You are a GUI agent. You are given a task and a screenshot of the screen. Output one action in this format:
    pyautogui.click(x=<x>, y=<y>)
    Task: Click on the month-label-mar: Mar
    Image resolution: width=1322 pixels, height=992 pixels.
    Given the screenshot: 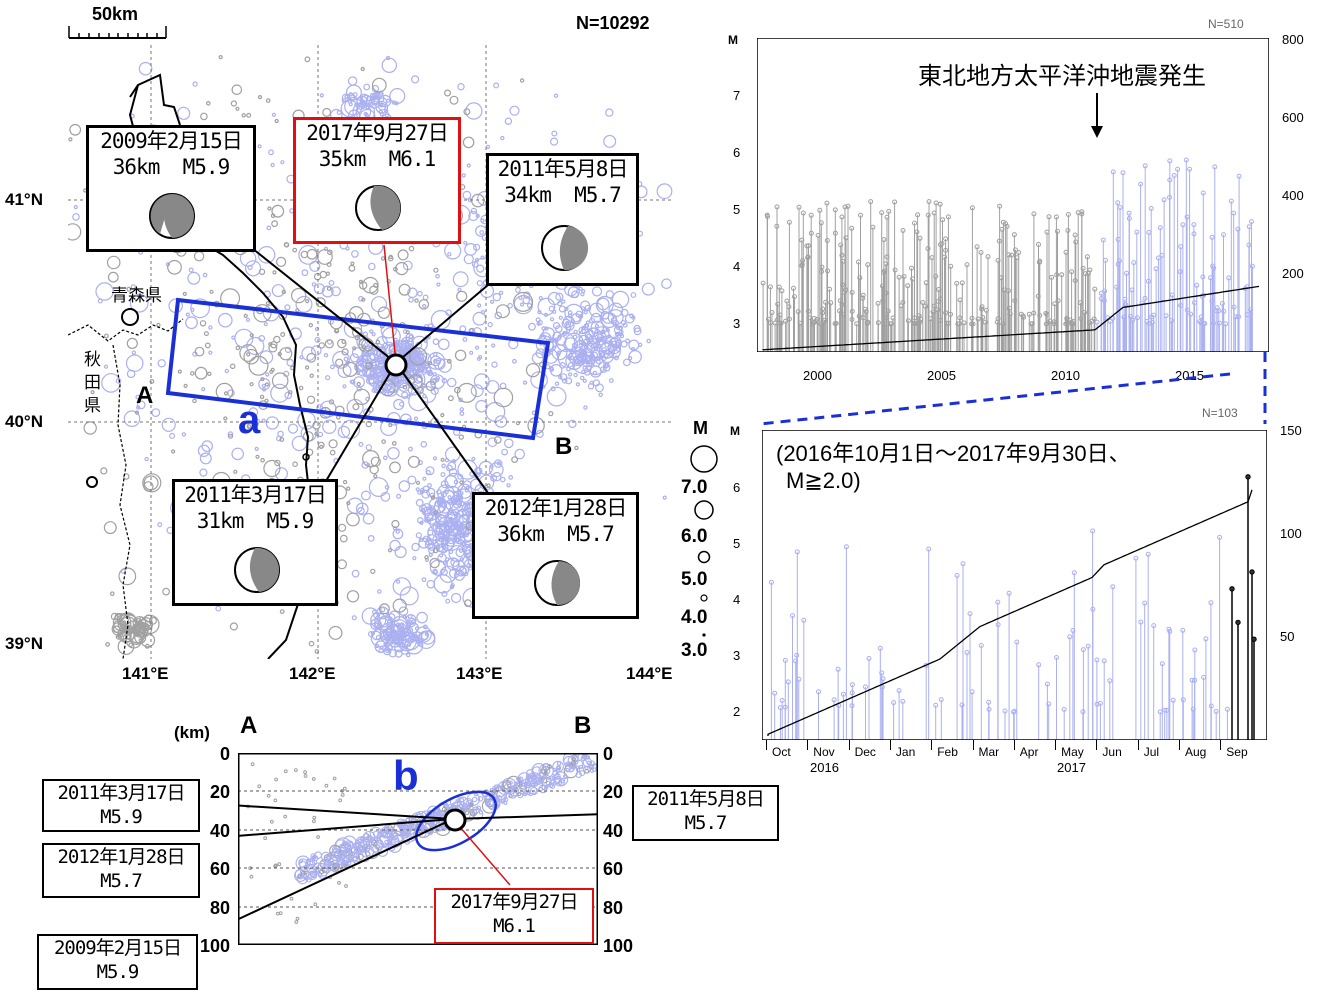 What is the action you would take?
    pyautogui.click(x=989, y=752)
    